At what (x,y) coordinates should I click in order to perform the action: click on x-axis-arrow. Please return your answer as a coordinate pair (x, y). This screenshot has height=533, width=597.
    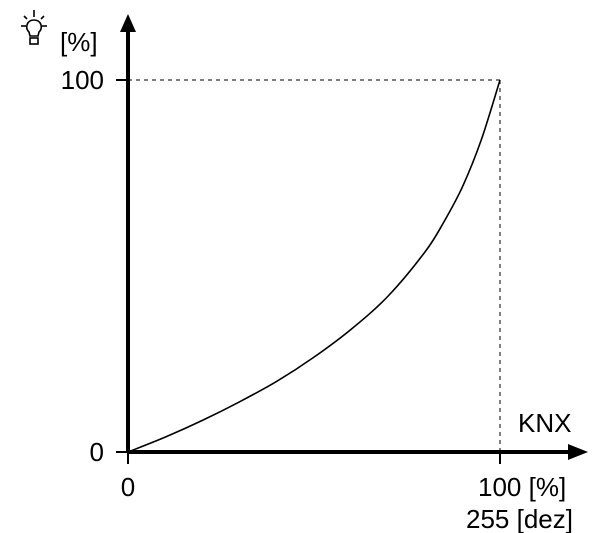
    Looking at the image, I should click on (578, 452).